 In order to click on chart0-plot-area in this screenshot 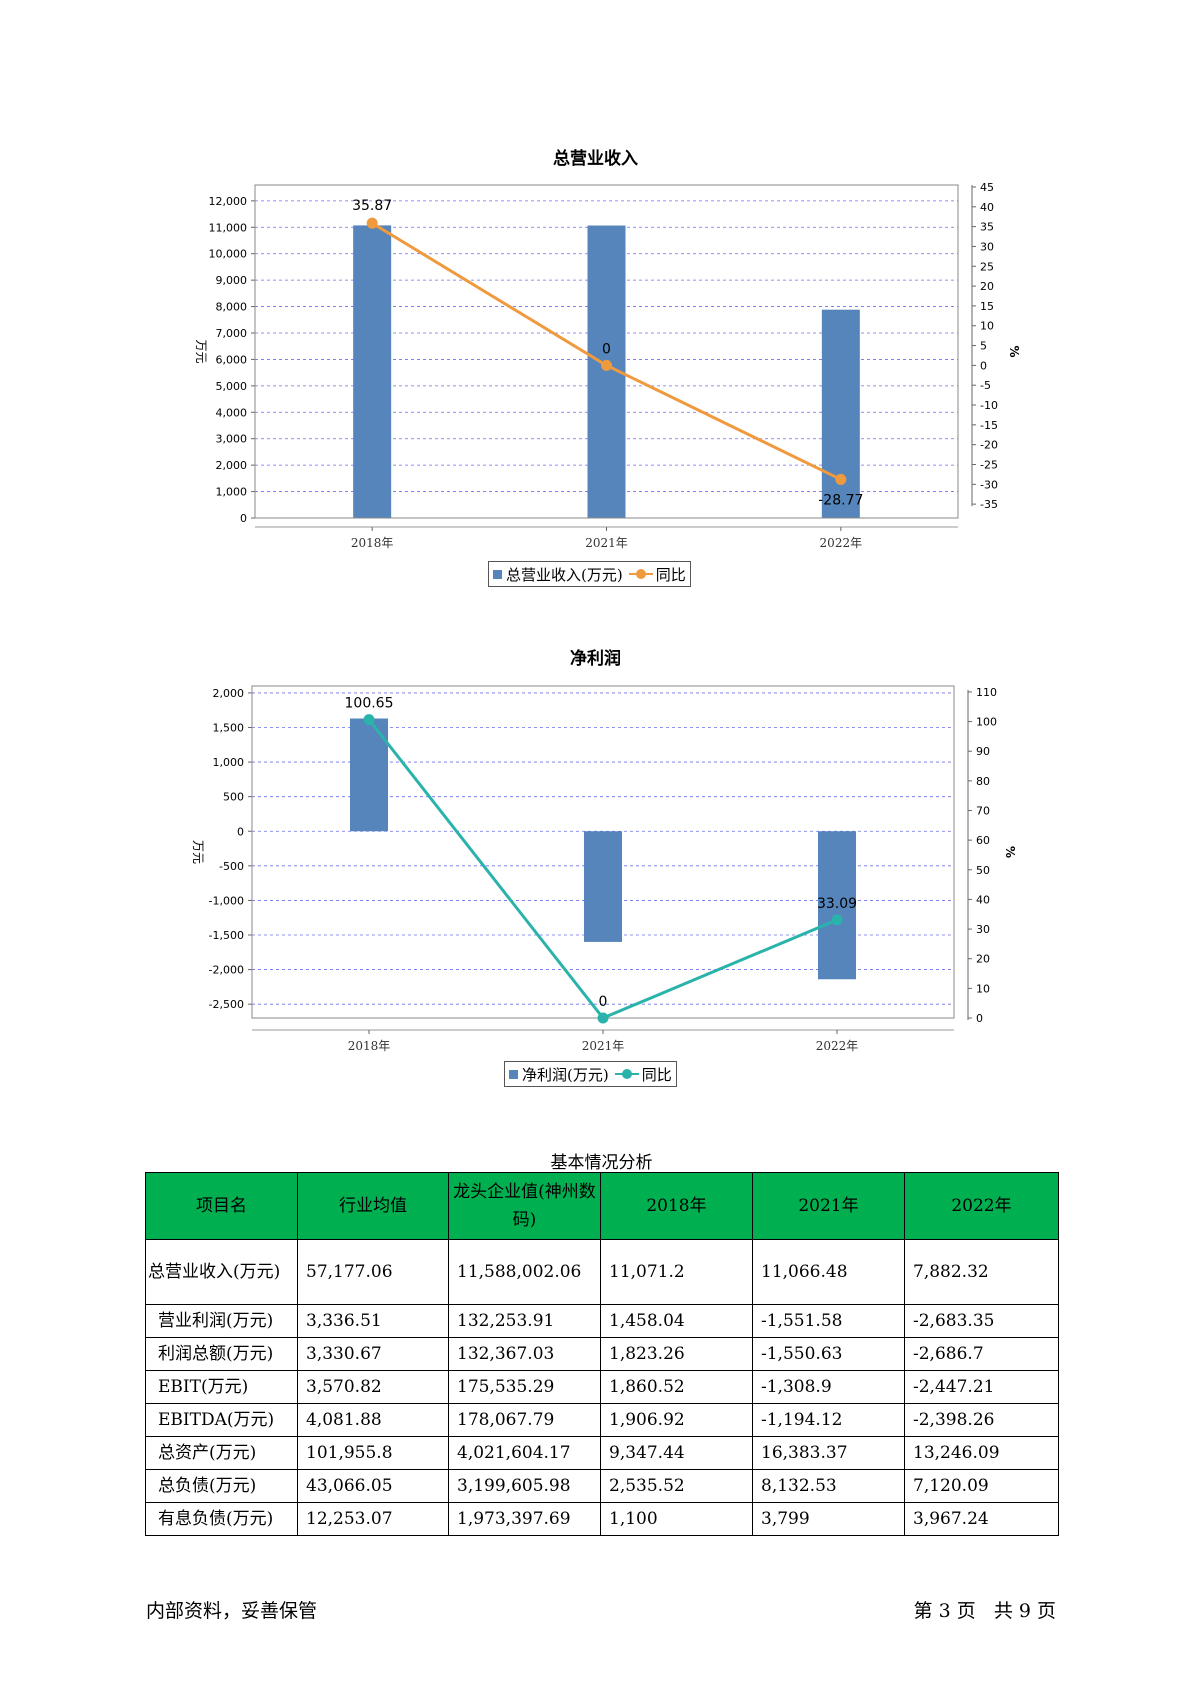, I will do `click(606, 351)`.